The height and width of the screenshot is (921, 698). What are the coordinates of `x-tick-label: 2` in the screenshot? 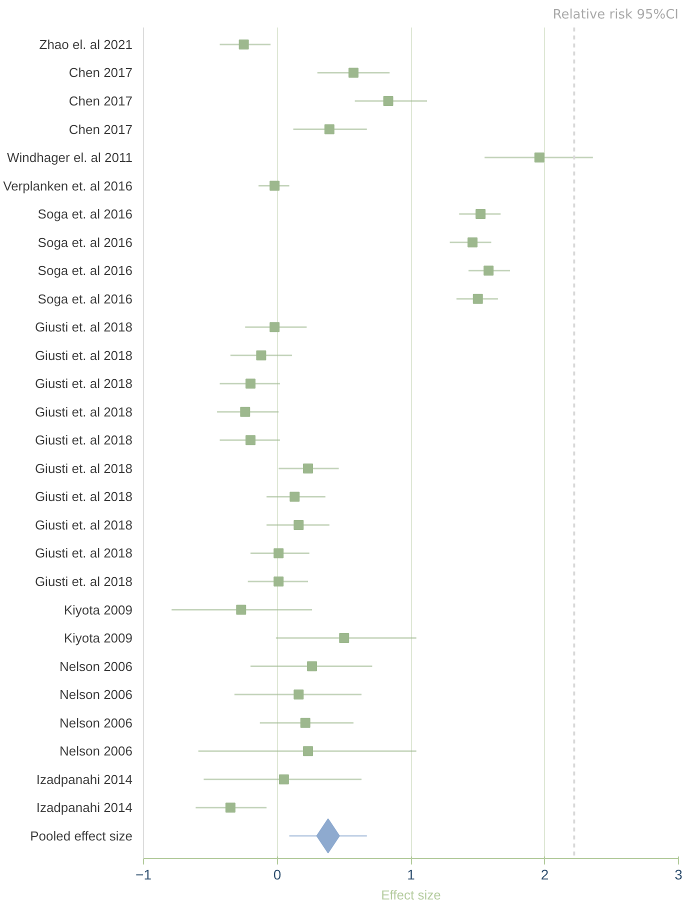 It's located at (544, 874).